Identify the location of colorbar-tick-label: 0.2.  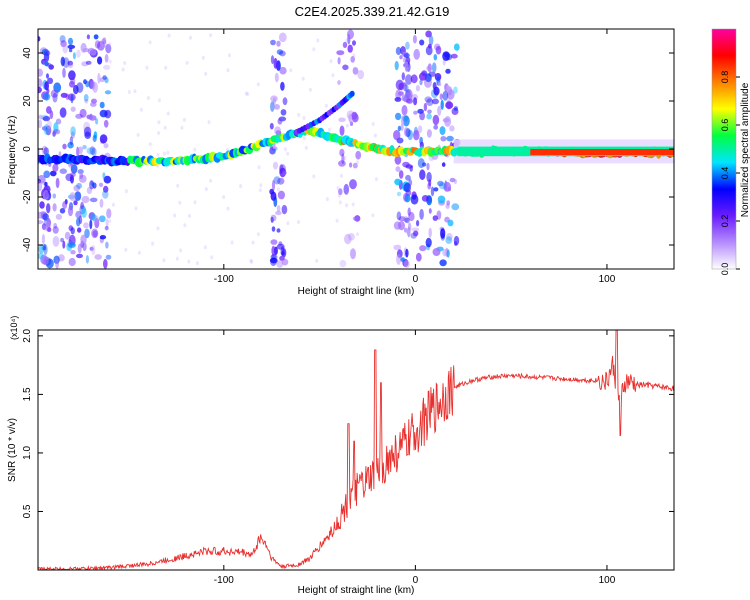
(725, 221).